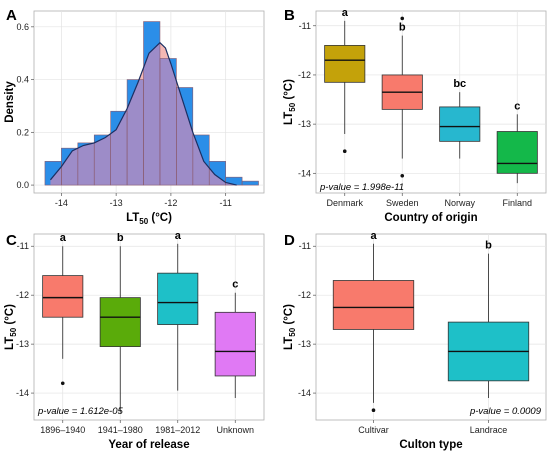 This screenshot has width=550, height=456. What do you see at coordinates (11, 327) in the screenshot?
I see `y-axis-title-c: LT50 (°C)` at bounding box center [11, 327].